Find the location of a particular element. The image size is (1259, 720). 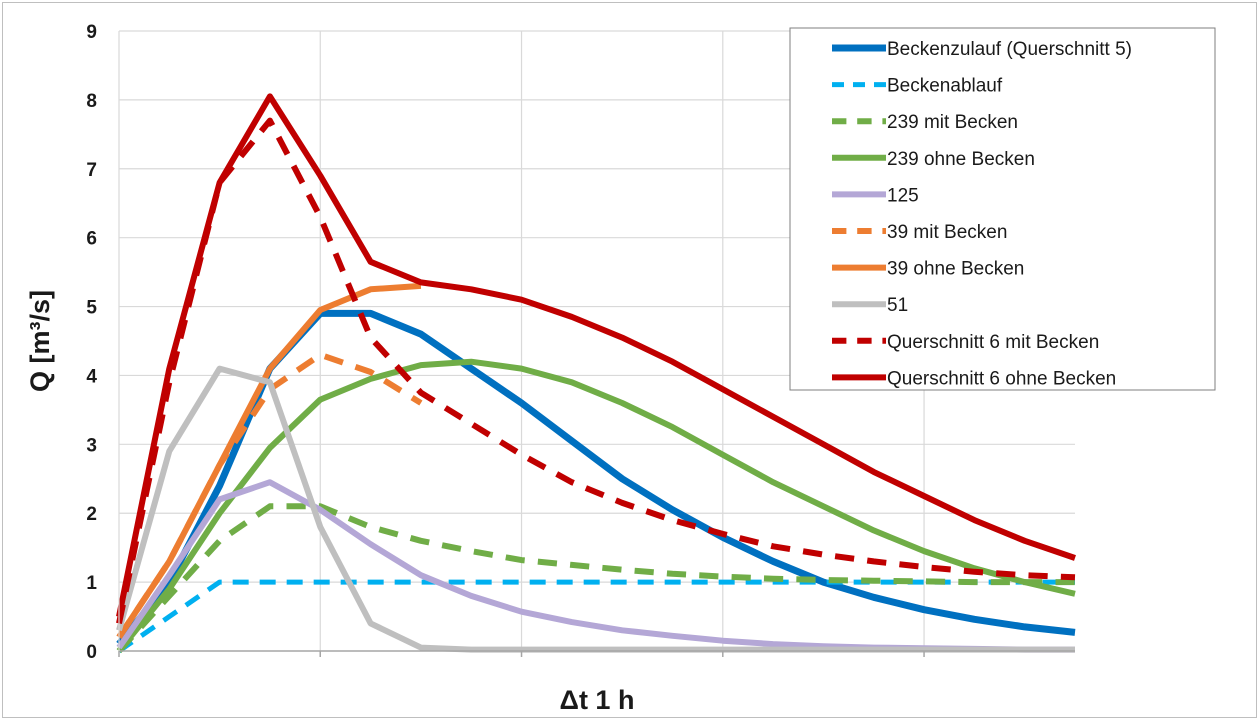

legend-item-39-ohne-becken: 39 ohne Becken is located at coordinates (928, 269).